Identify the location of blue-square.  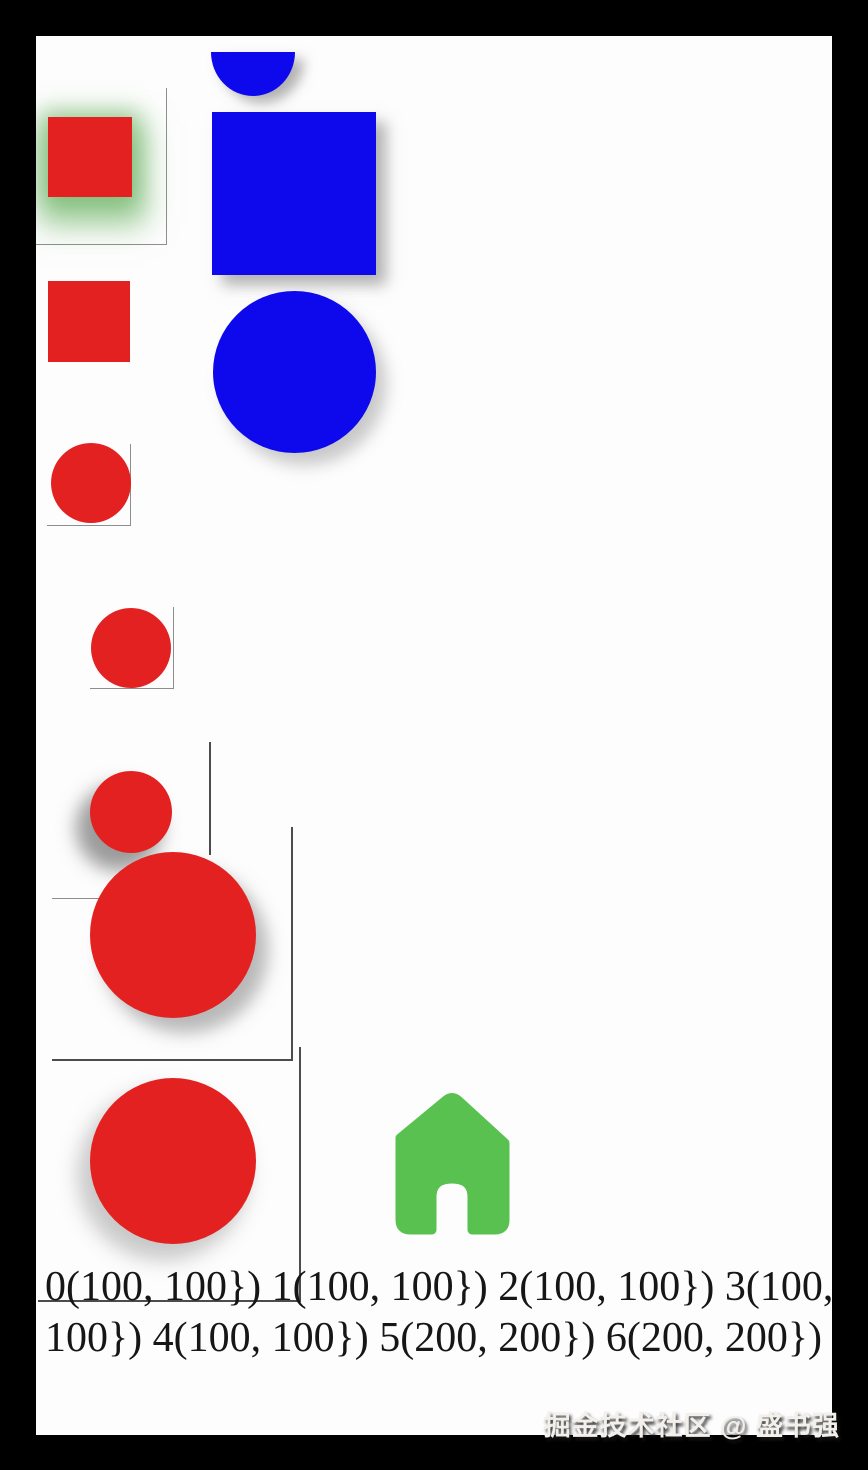
(294, 193).